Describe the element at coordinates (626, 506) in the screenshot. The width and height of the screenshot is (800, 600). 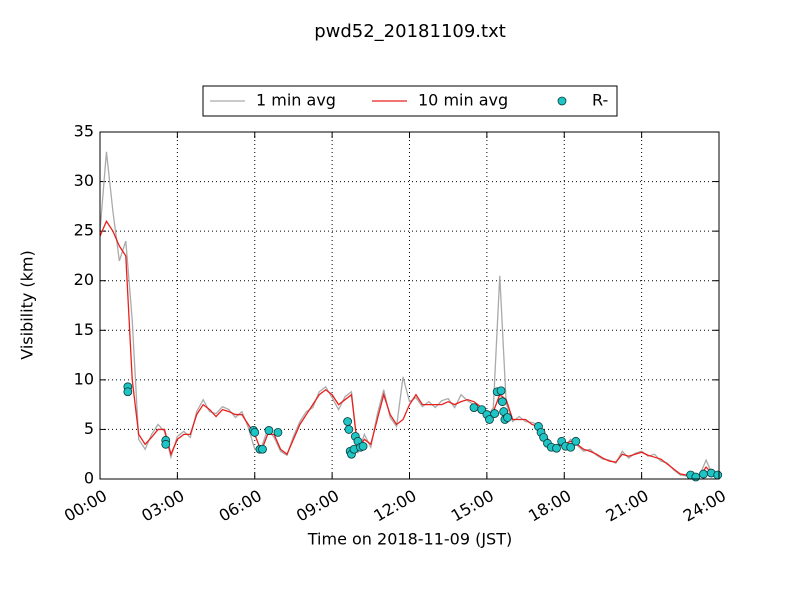
I see `x-tick-label: 21:00` at that location.